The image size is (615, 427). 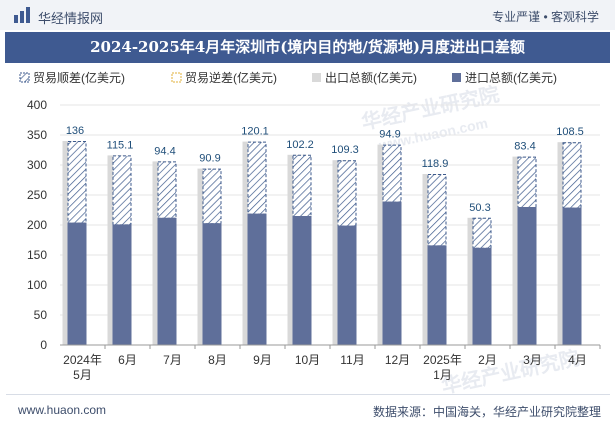 What do you see at coordinates (75, 131) in the screenshot?
I see `value-label: 136` at bounding box center [75, 131].